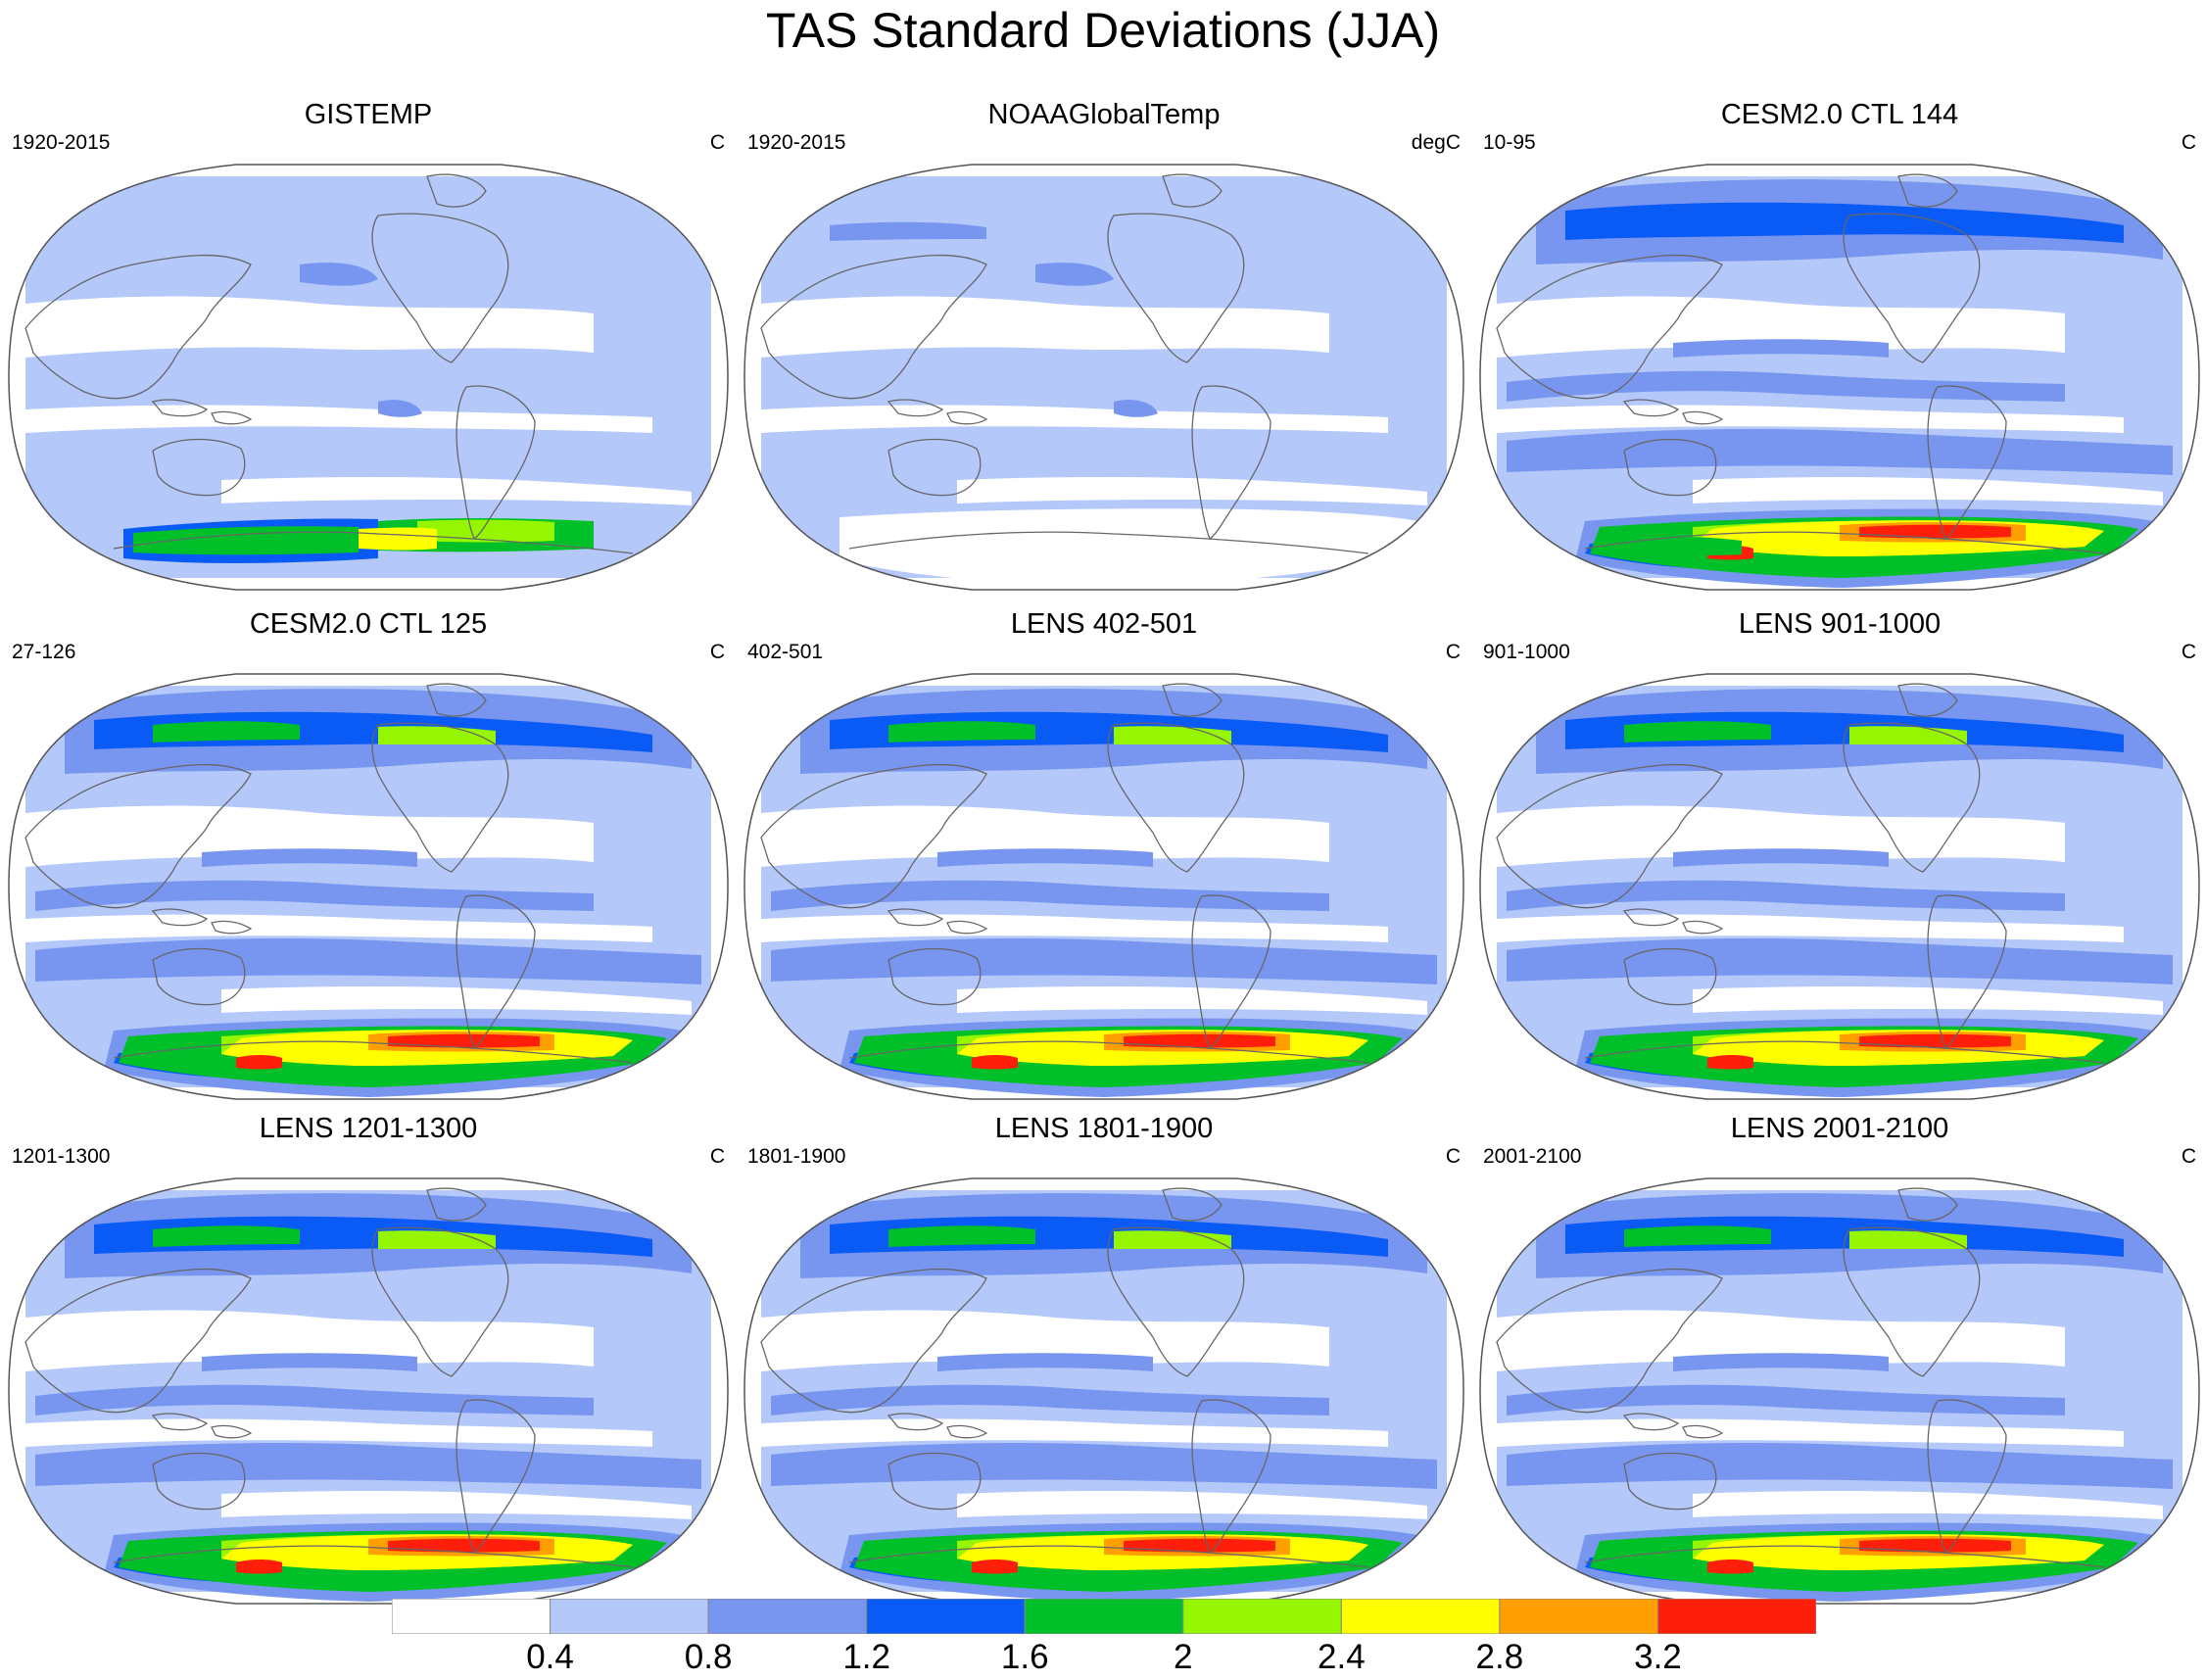 The width and height of the screenshot is (2206, 1680). What do you see at coordinates (1024, 1657) in the screenshot?
I see `colorbar-tick-label: 1.6` at bounding box center [1024, 1657].